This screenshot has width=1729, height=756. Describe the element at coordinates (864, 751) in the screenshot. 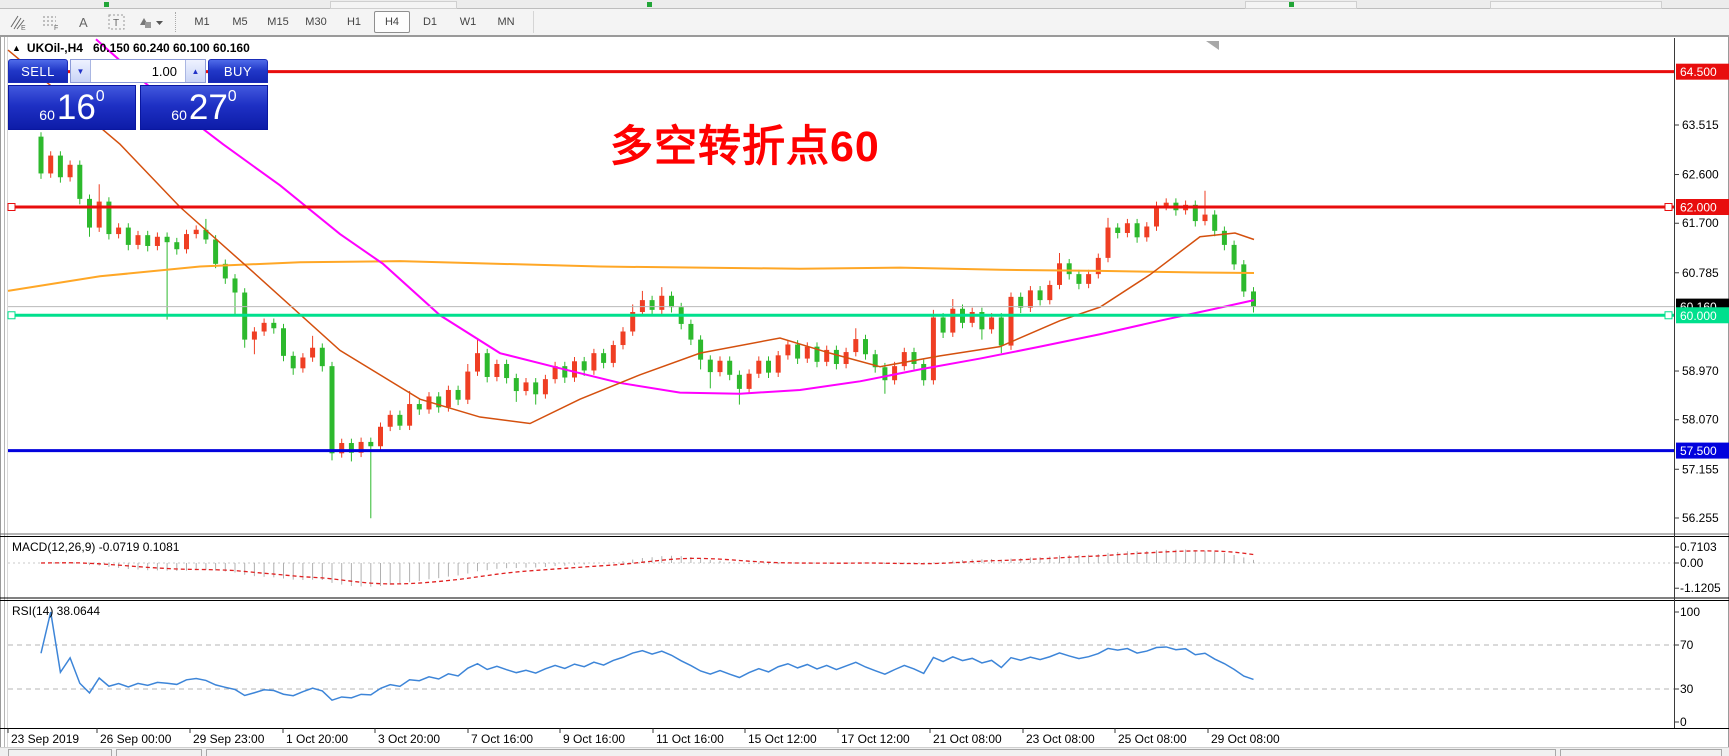

I see `status-bar` at that location.